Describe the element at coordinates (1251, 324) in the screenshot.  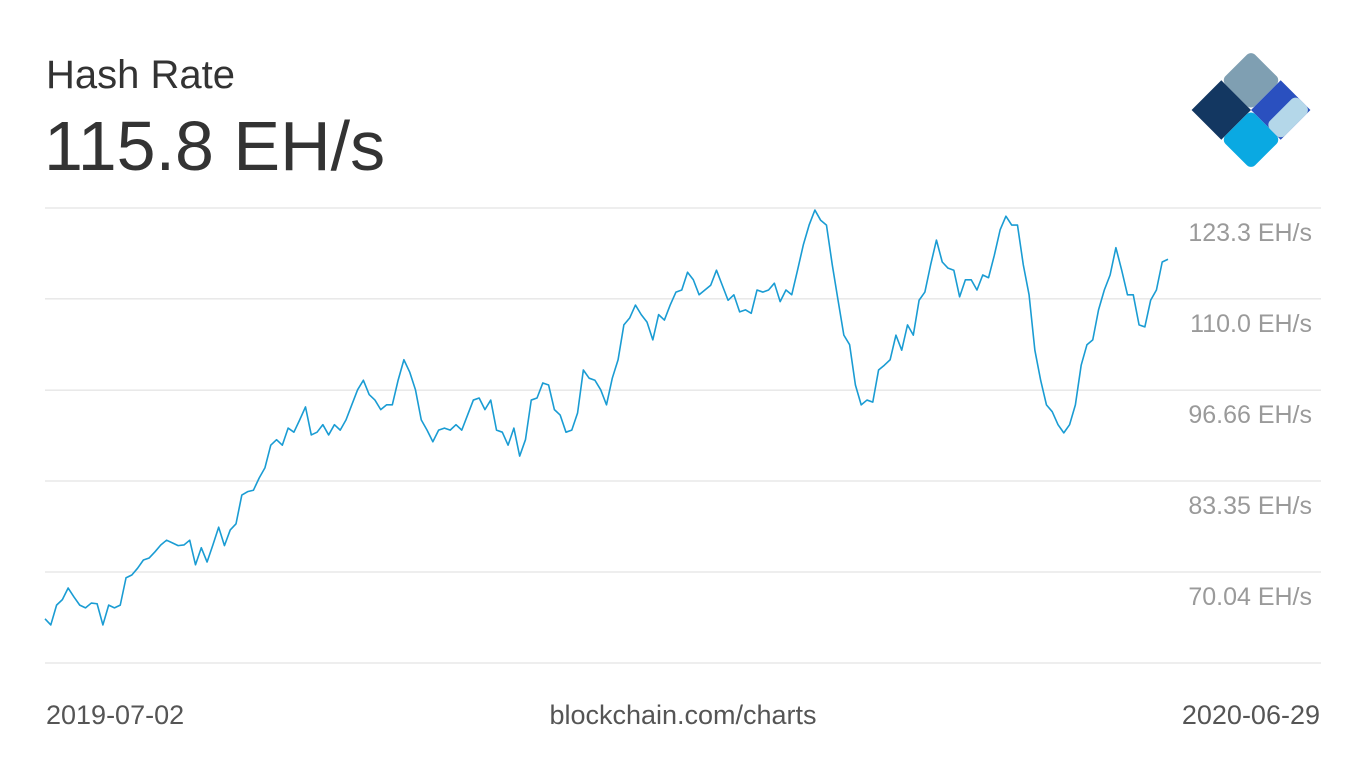
I see `y-tick-label: 110.0 EH/s` at that location.